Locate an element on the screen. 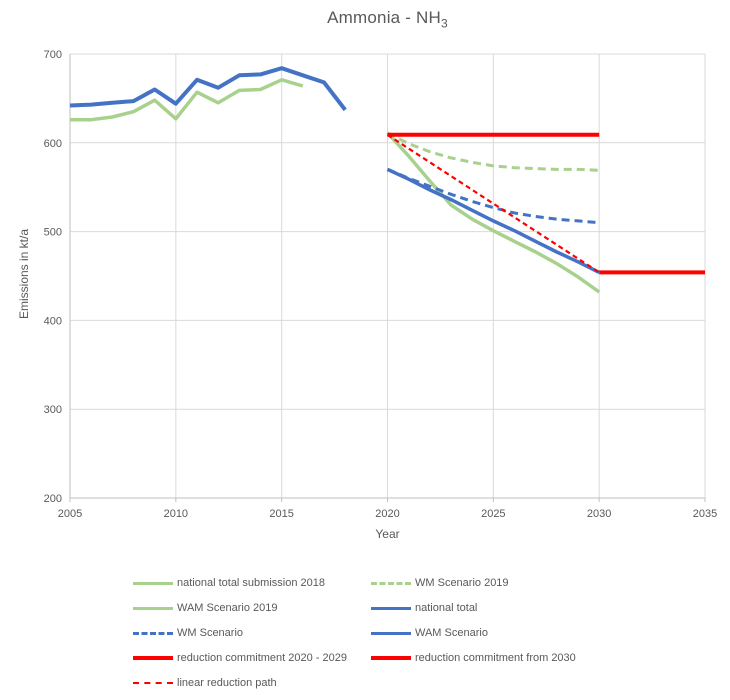  y-axis-title: Emissions in kt/a is located at coordinates (24, 274).